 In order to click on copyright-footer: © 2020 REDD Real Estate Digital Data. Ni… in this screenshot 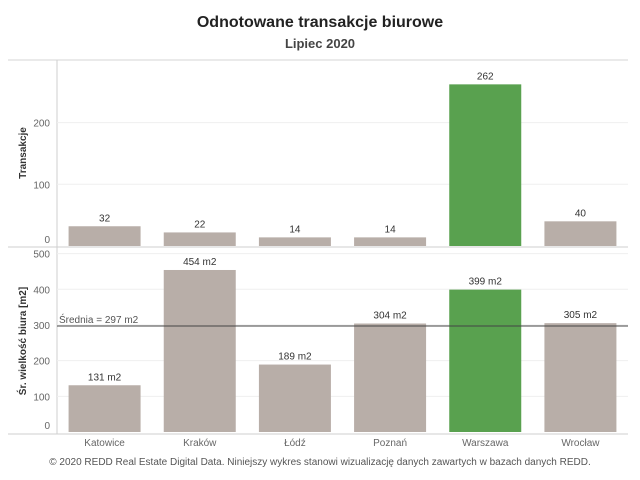, I will do `click(320, 462)`.